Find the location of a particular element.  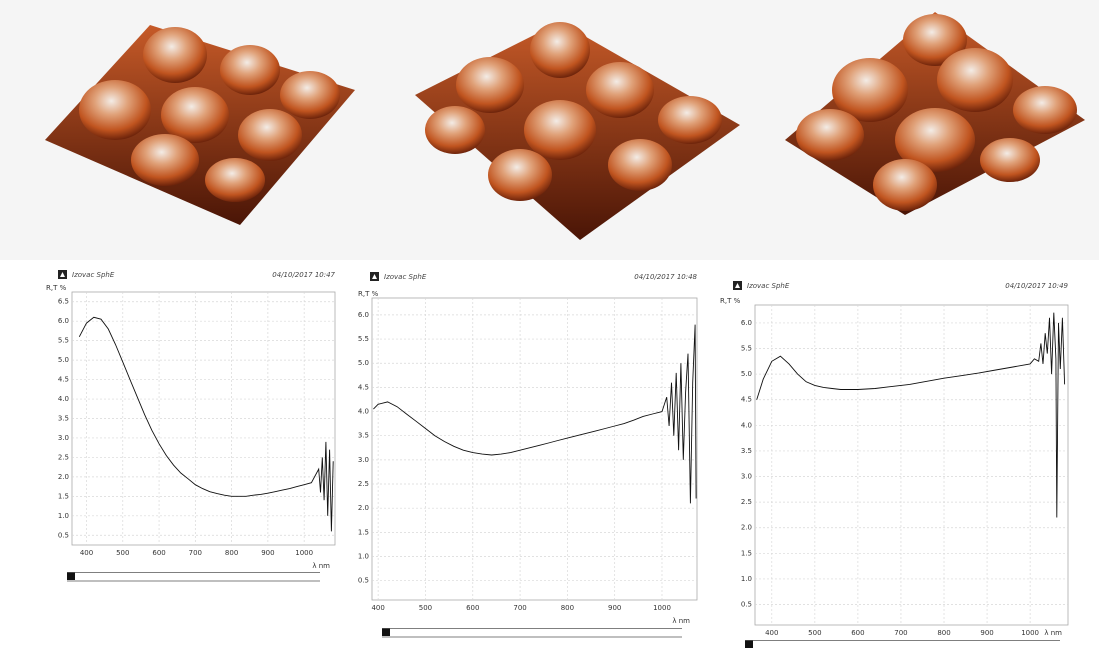

y-tick-label: 6.5 is located at coordinates (63, 302).